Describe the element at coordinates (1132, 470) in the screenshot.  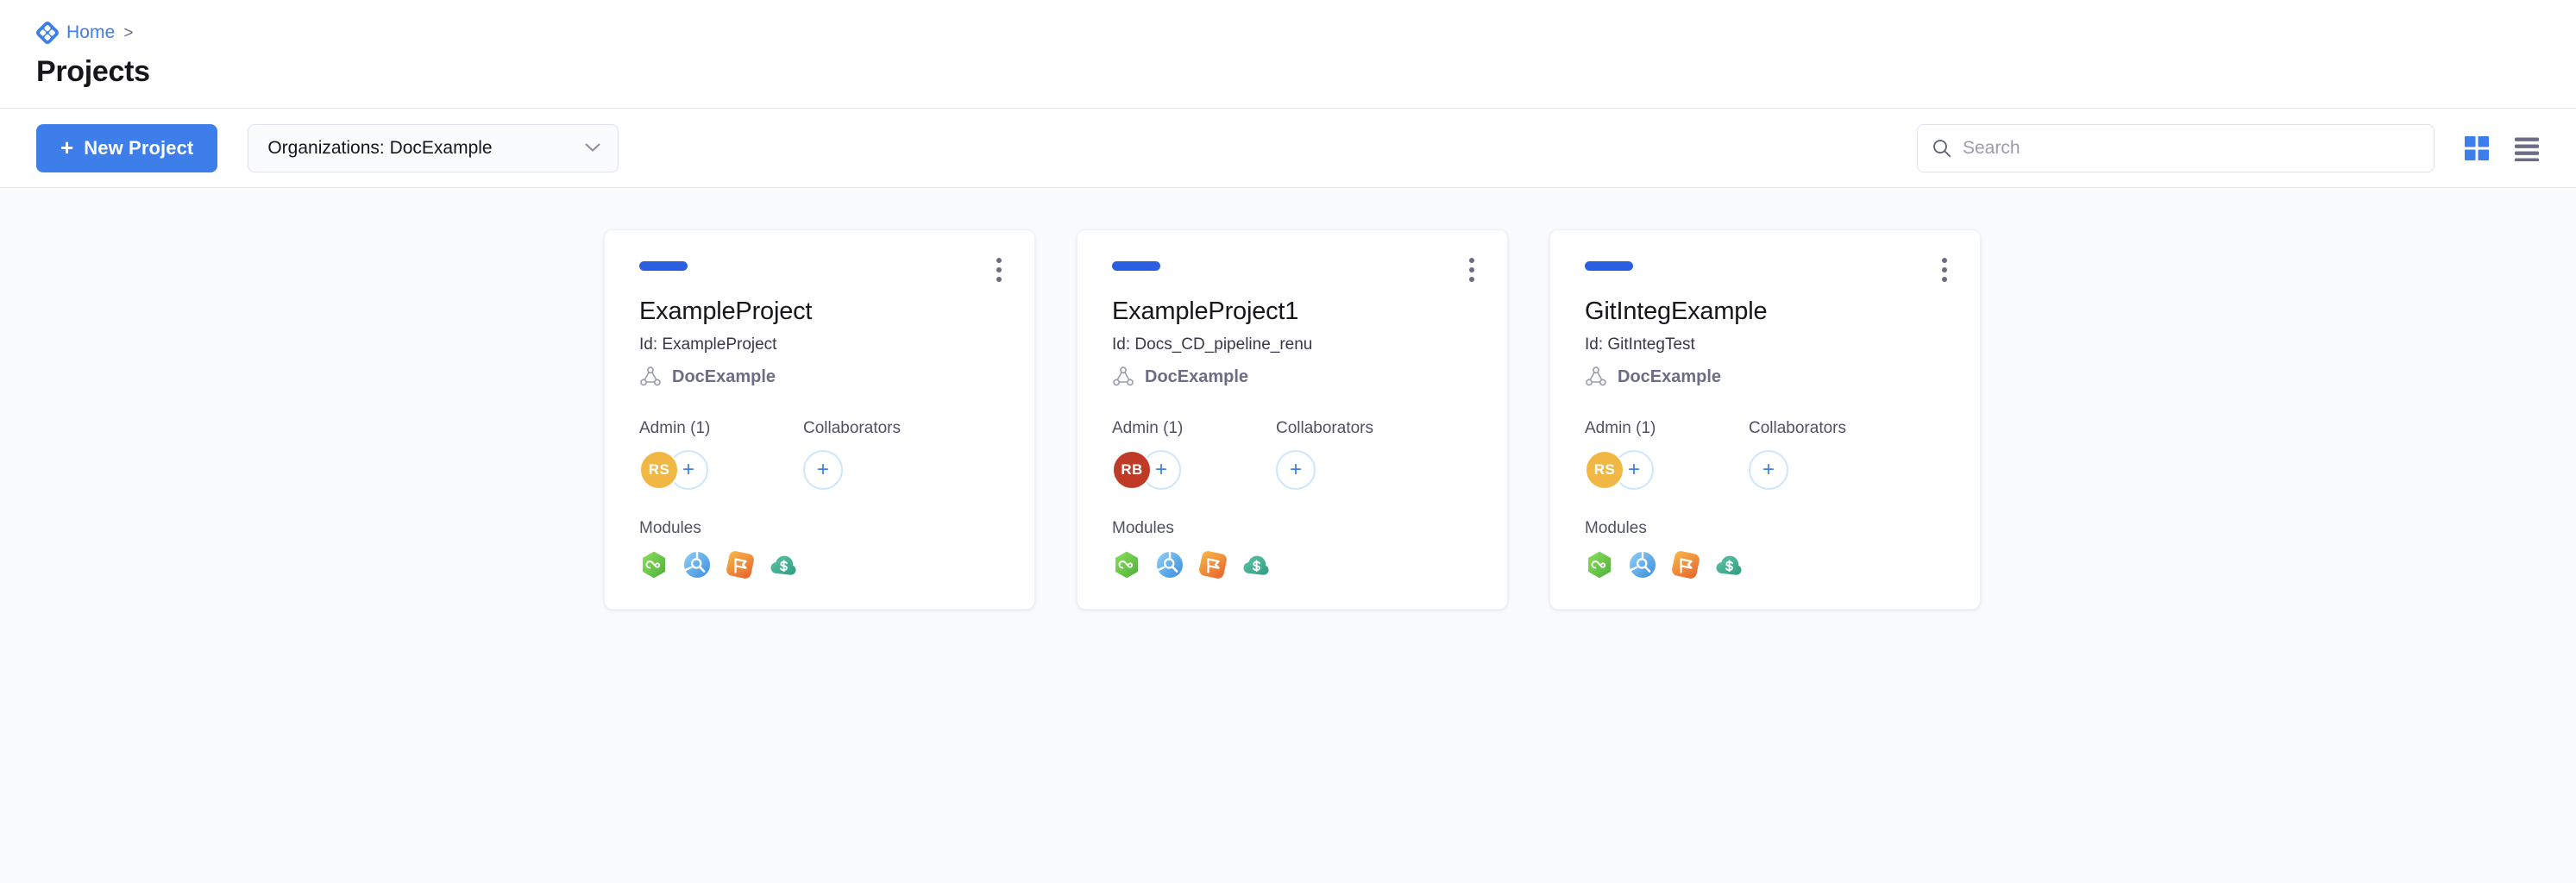
I see `admin-avatar: RB` at that location.